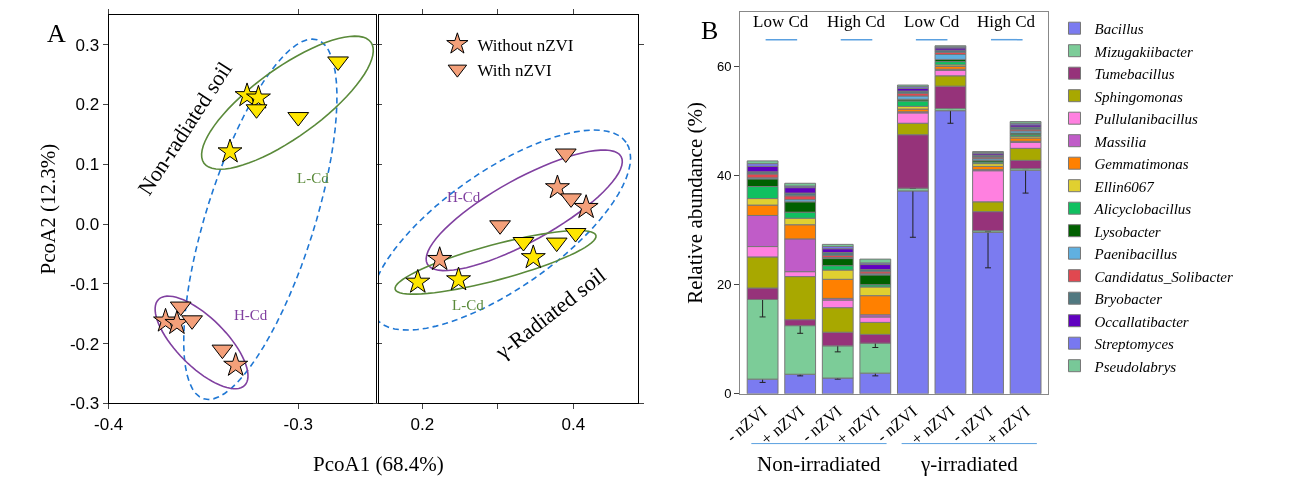 This screenshot has width=1290, height=488. I want to click on legend-label: Candidatus_Solibacter, so click(1163, 276).